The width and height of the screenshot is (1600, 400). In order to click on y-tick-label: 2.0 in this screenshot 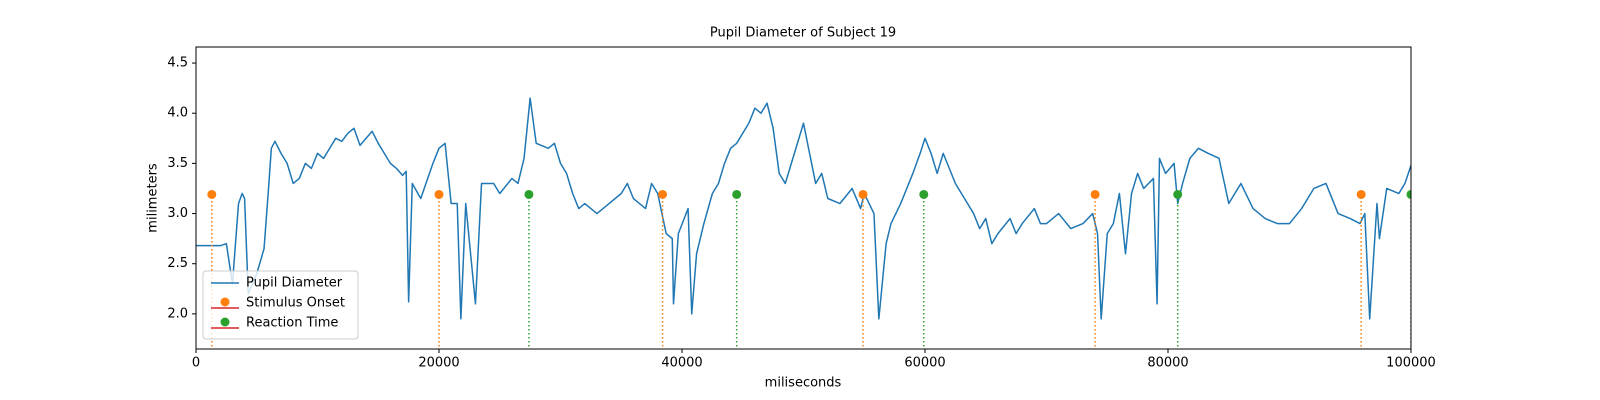, I will do `click(177, 313)`.